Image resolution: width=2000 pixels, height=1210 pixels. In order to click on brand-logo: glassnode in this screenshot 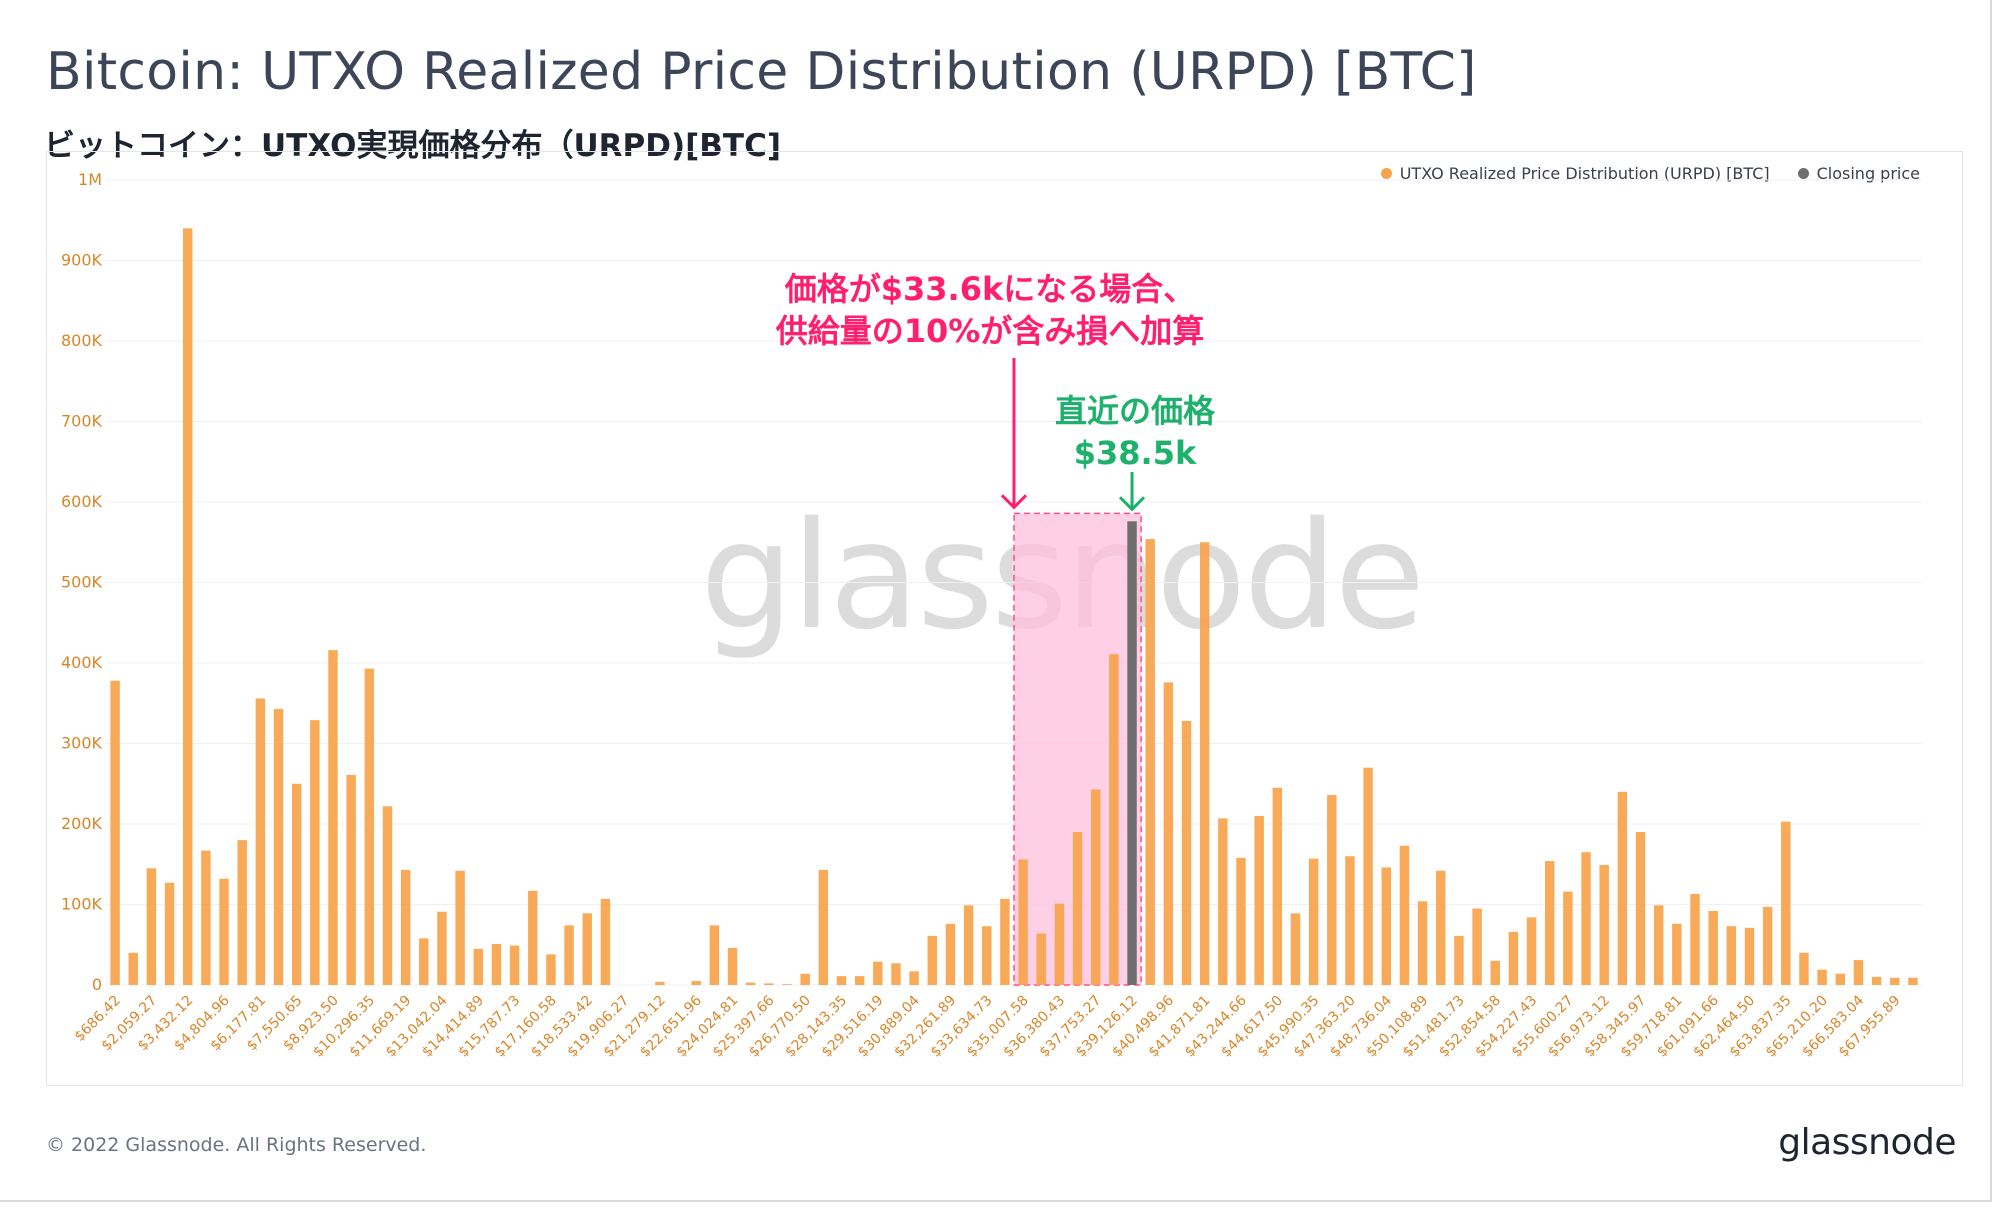, I will do `click(1867, 1142)`.